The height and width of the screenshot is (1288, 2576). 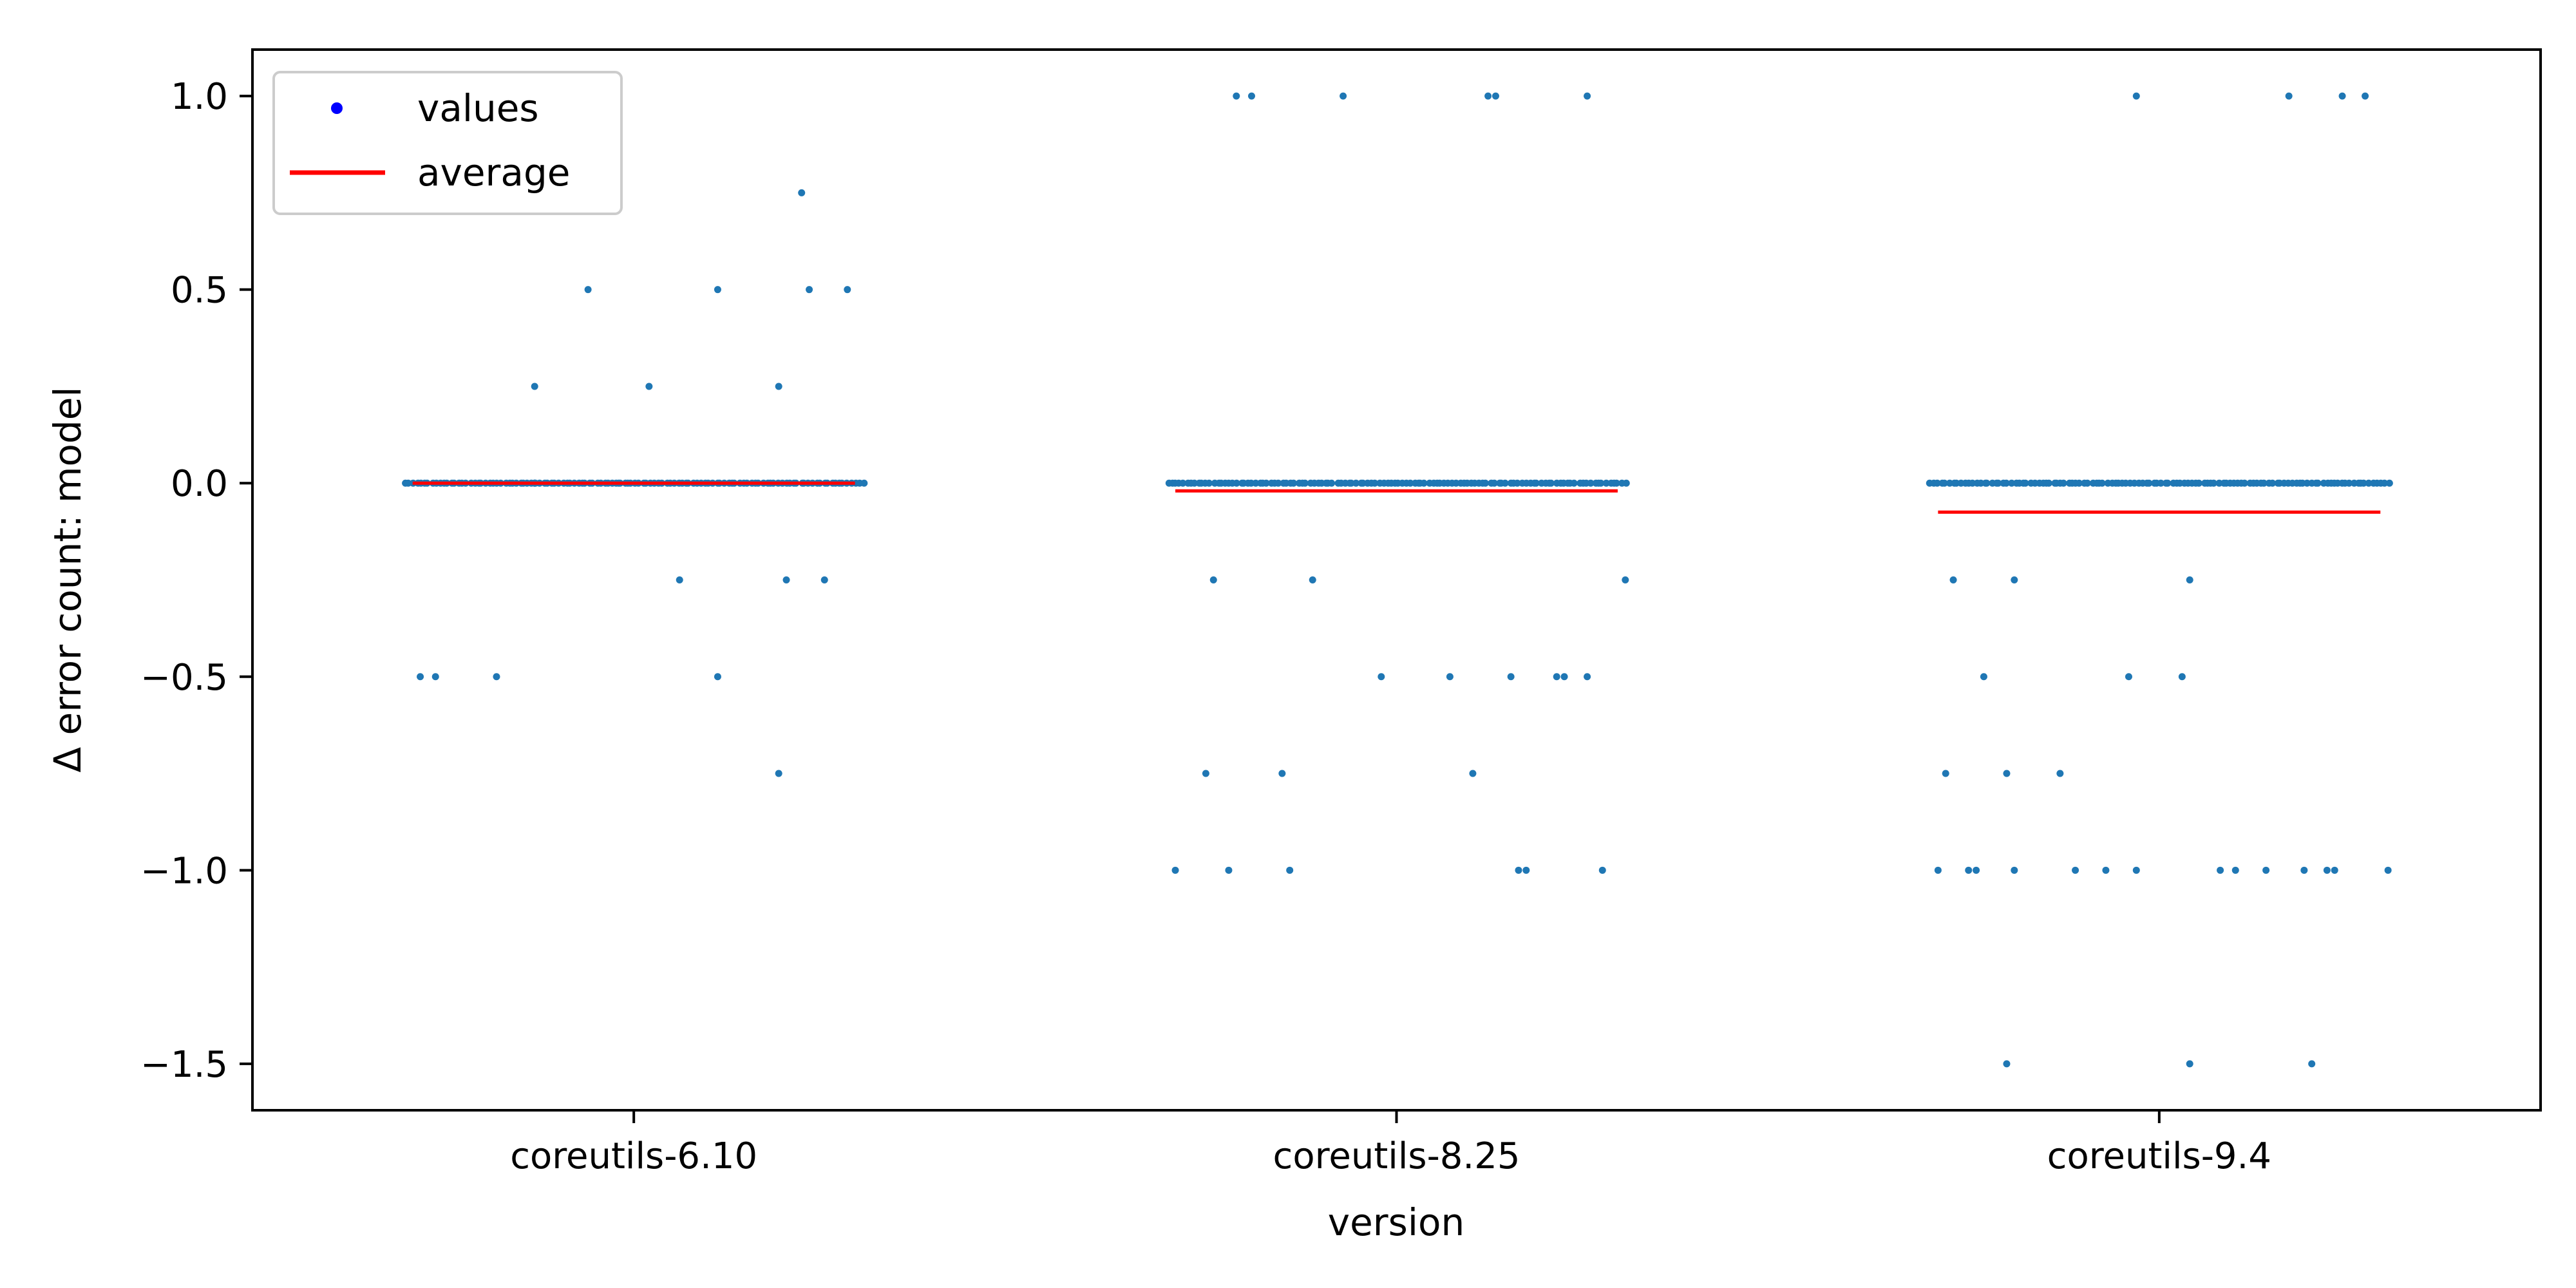 I want to click on legend: values average, so click(x=447, y=143).